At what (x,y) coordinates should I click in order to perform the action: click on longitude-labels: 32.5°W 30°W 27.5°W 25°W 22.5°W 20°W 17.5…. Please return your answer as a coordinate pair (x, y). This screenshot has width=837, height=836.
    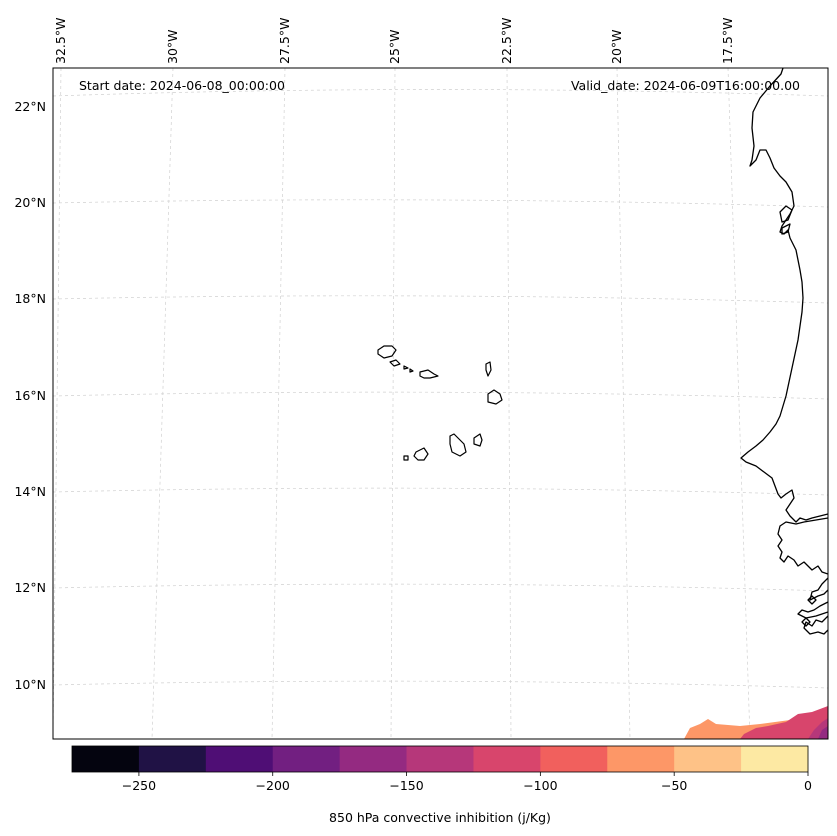
    Looking at the image, I should click on (394, 41).